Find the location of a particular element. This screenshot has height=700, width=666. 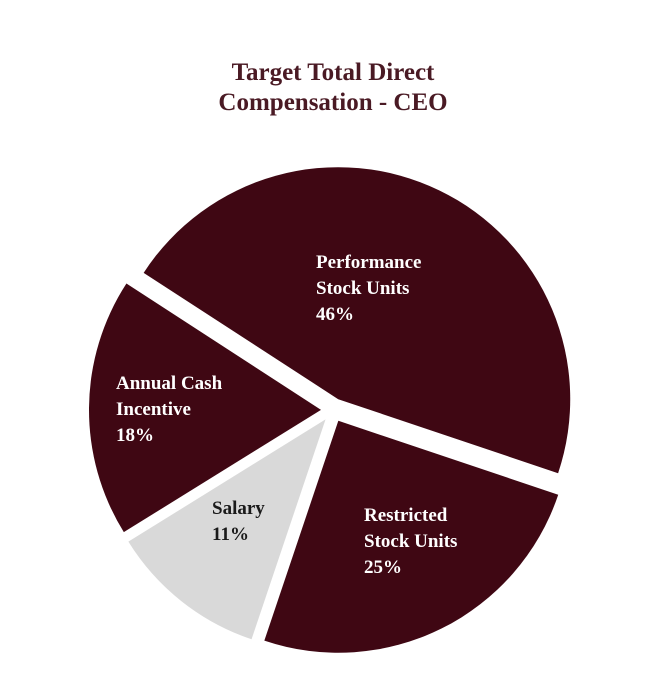

chart-title: Target Total Direct Compensation - CEO is located at coordinates (333, 88).